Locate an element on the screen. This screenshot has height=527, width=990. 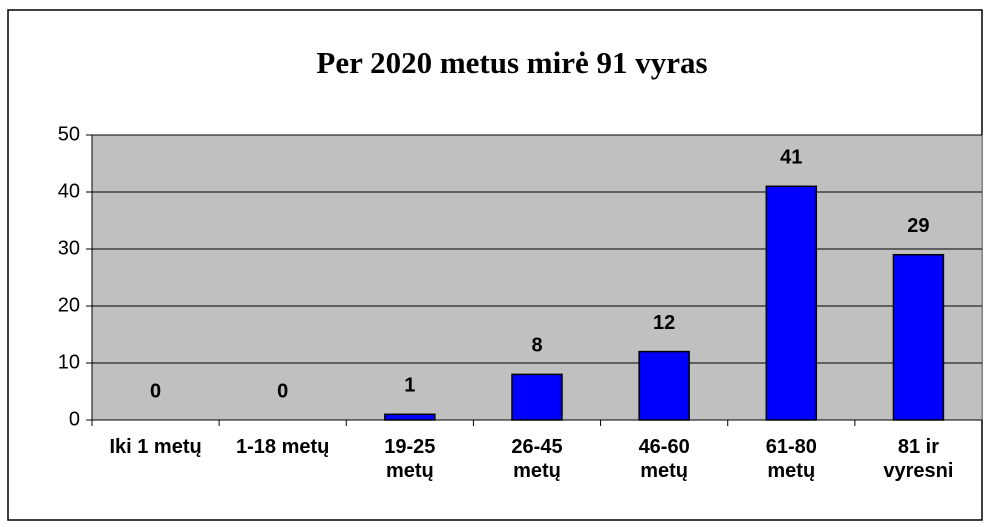
x-tick-label-line: 1-18 metų is located at coordinates (282, 447).